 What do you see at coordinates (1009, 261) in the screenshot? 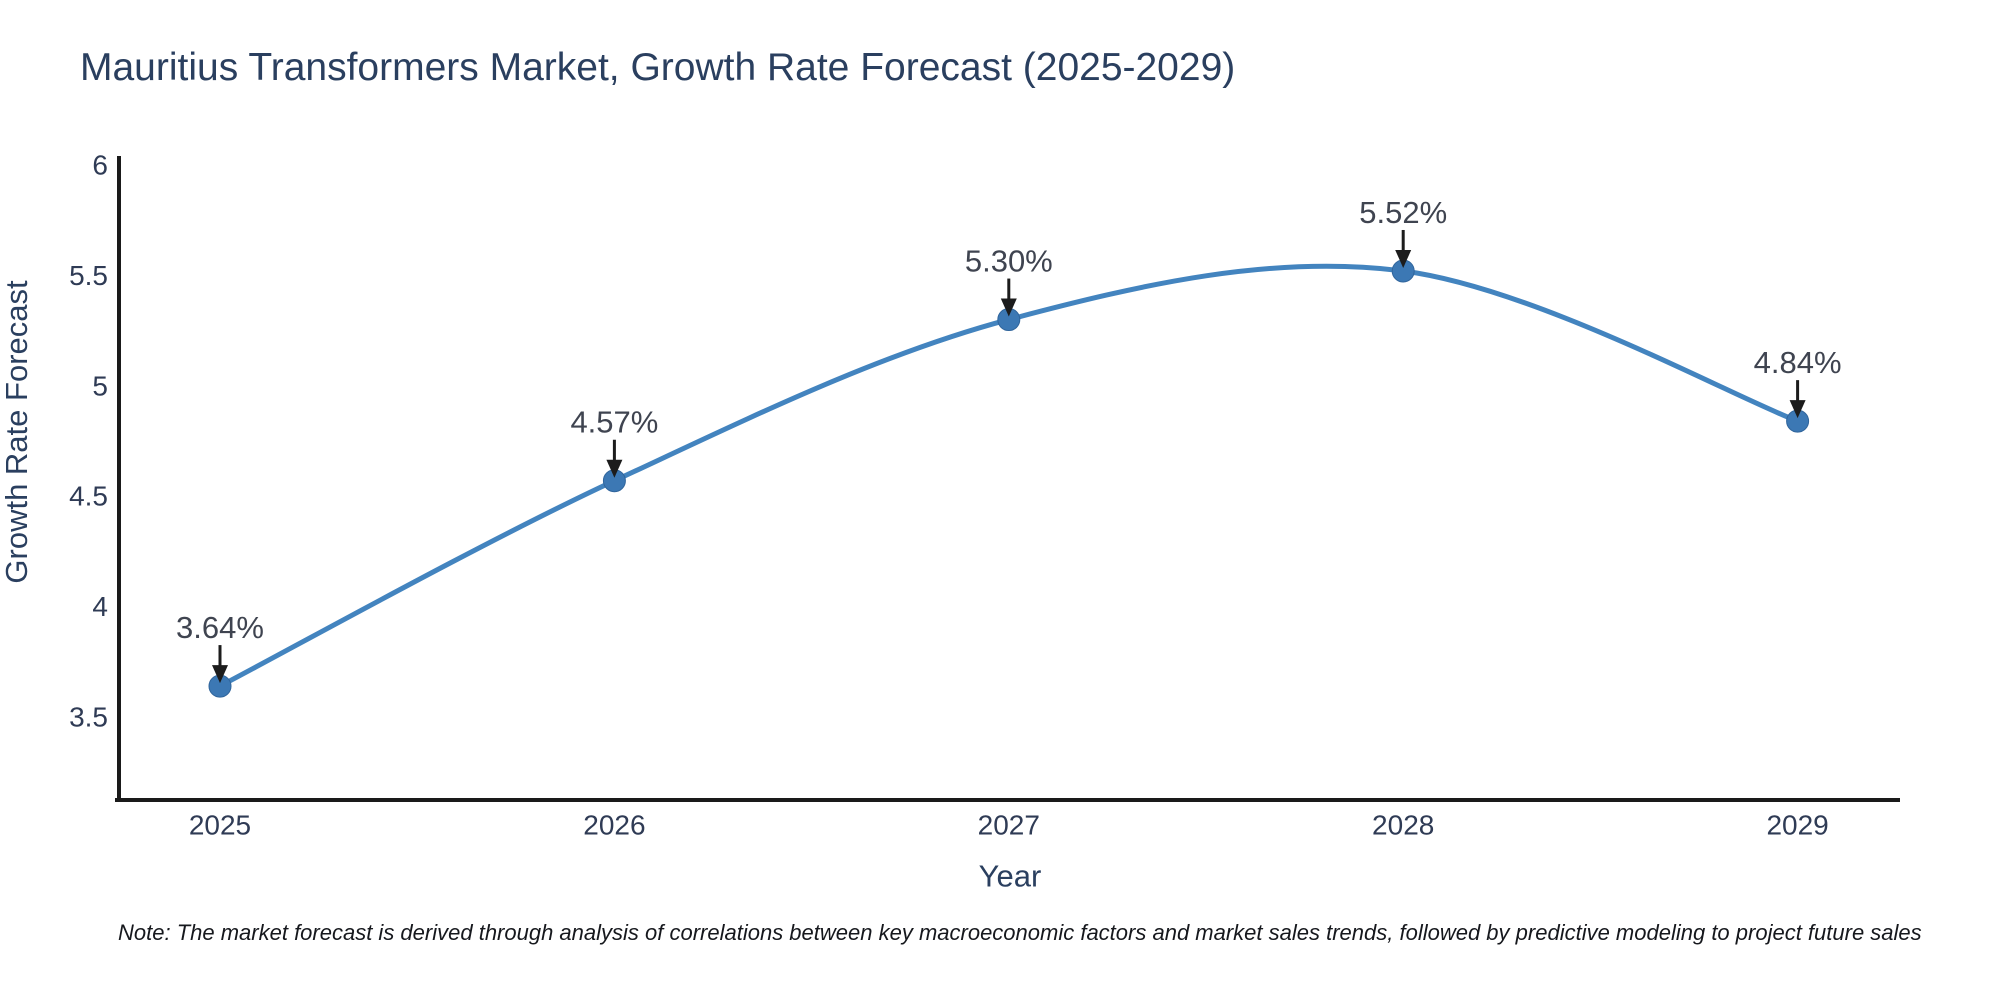
I see `point-annotation-label: 5.30%` at bounding box center [1009, 261].